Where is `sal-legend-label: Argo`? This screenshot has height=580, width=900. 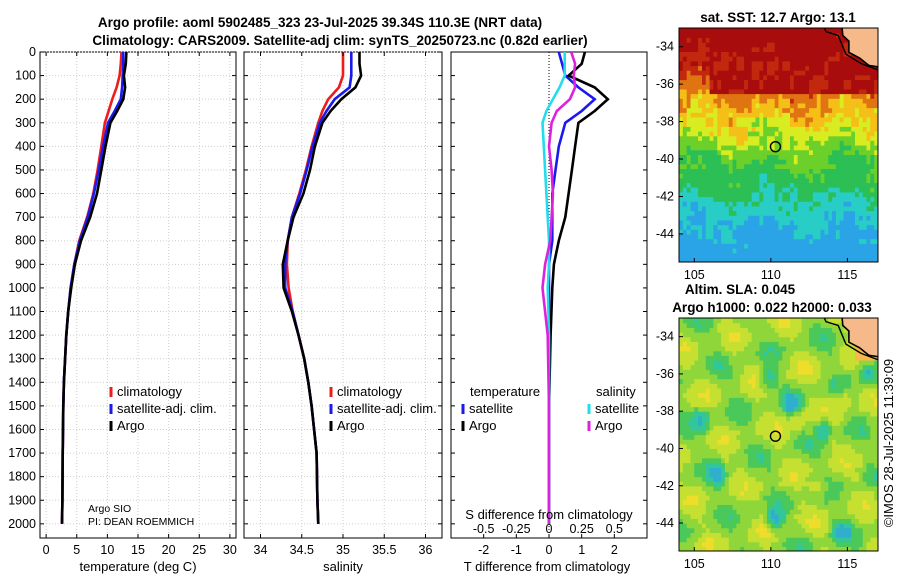
sal-legend-label: Argo is located at coordinates (350, 425).